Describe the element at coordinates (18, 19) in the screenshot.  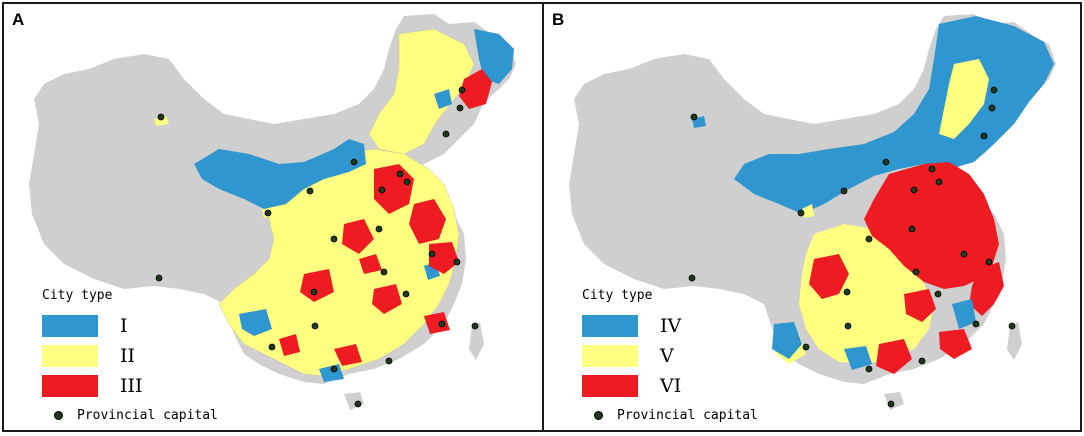
I see `panel-label: A` at that location.